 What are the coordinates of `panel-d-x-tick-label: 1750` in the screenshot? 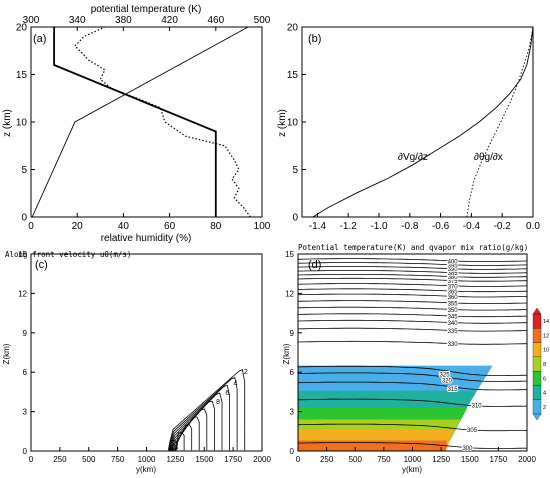 It's located at (498, 459).